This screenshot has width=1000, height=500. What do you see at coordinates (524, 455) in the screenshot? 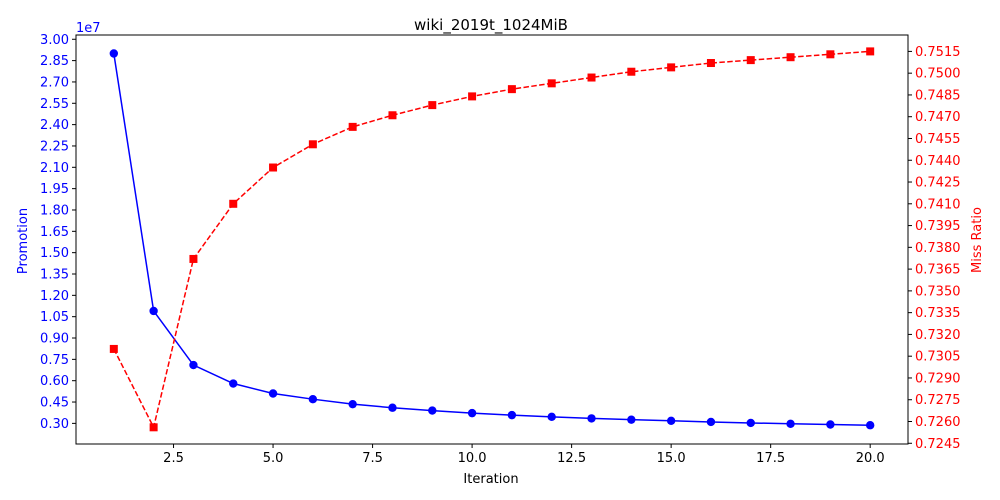
I see `x-axis: 2.5 5.0 7.5 10.0 12.5 15.0 17.5 20.0` at bounding box center [524, 455].